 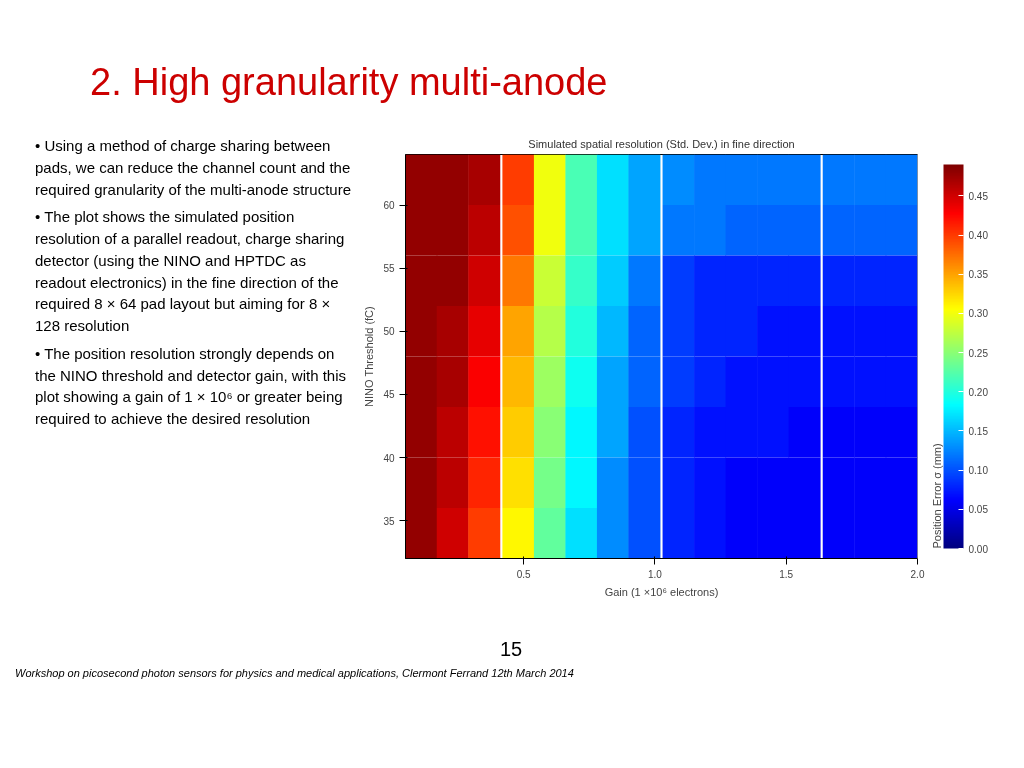 I want to click on color-bar-label: 0.40, so click(x=978, y=236).